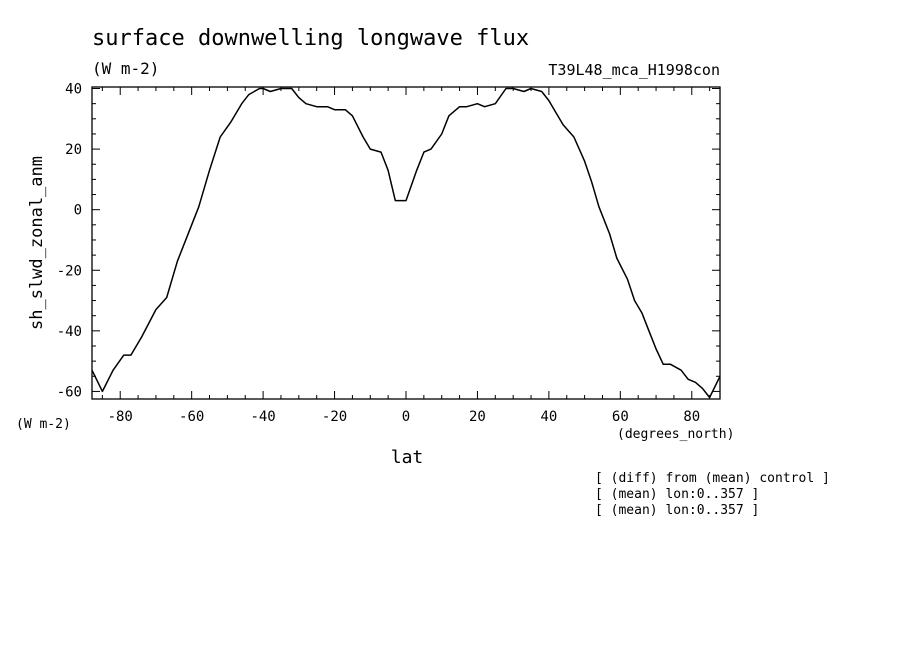 The width and height of the screenshot is (904, 658). Describe the element at coordinates (73, 90) in the screenshot. I see `y-tick-label: 40` at that location.